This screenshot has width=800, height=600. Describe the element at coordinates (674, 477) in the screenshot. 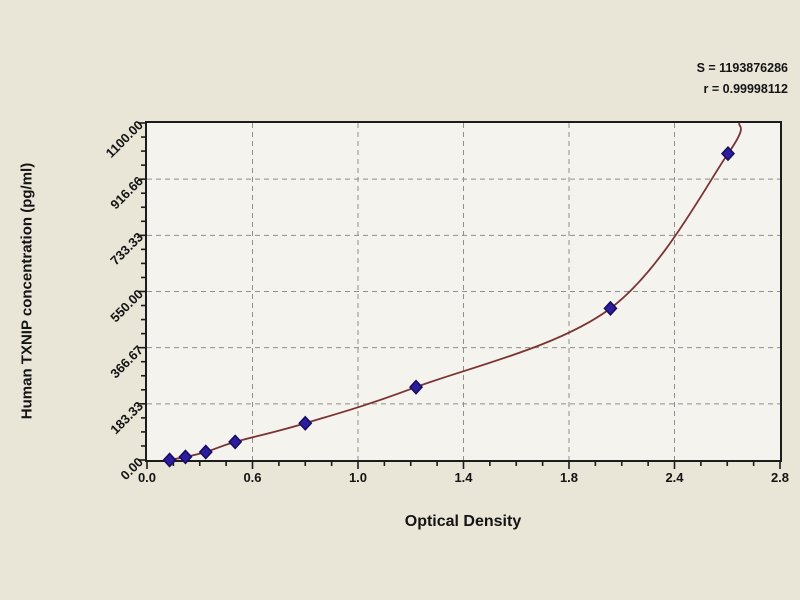

I see `x-tick-label: 2.4` at that location.